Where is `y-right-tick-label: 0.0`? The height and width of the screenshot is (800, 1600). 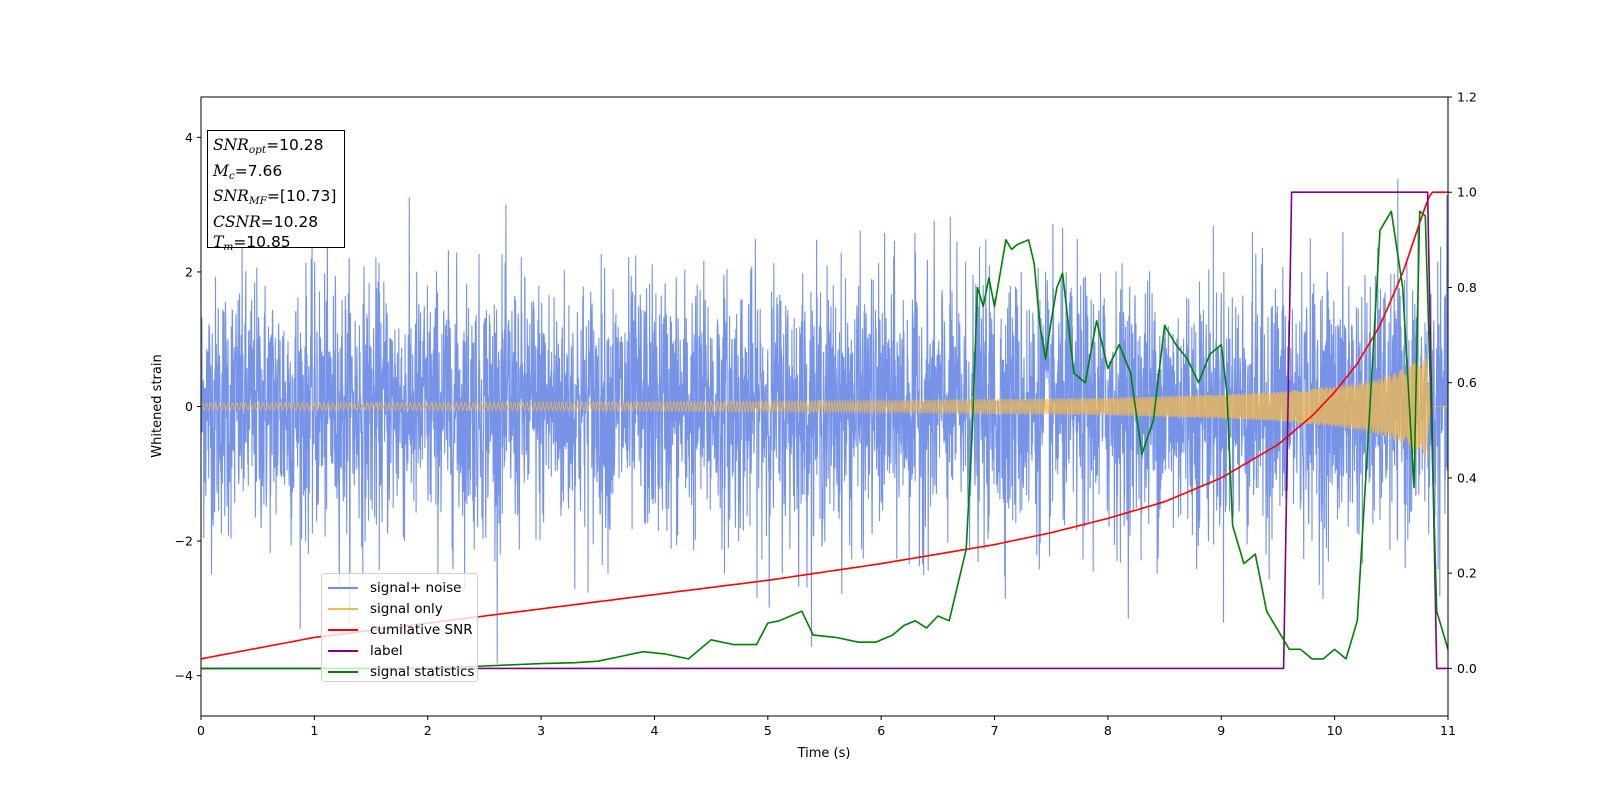 y-right-tick-label: 0.0 is located at coordinates (1467, 668).